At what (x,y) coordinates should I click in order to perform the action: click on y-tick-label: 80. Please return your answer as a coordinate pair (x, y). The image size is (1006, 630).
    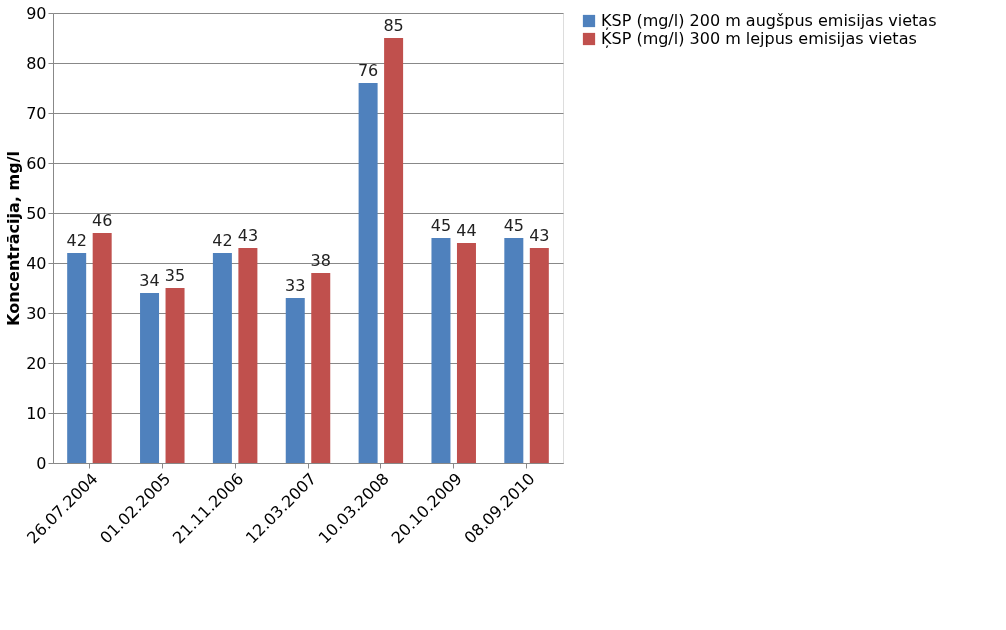
    Looking at the image, I should click on (36, 63).